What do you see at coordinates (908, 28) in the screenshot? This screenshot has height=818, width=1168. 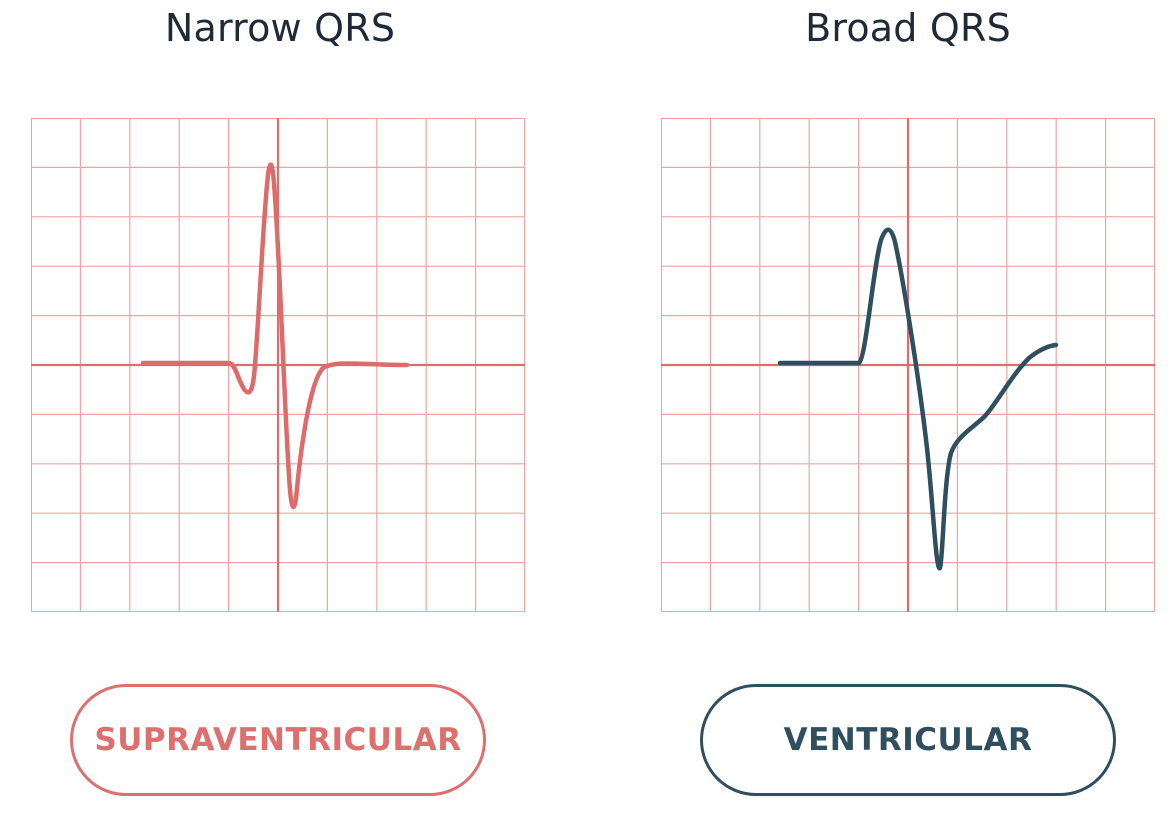 I see `broad-qrs-title: Broad QRS` at bounding box center [908, 28].